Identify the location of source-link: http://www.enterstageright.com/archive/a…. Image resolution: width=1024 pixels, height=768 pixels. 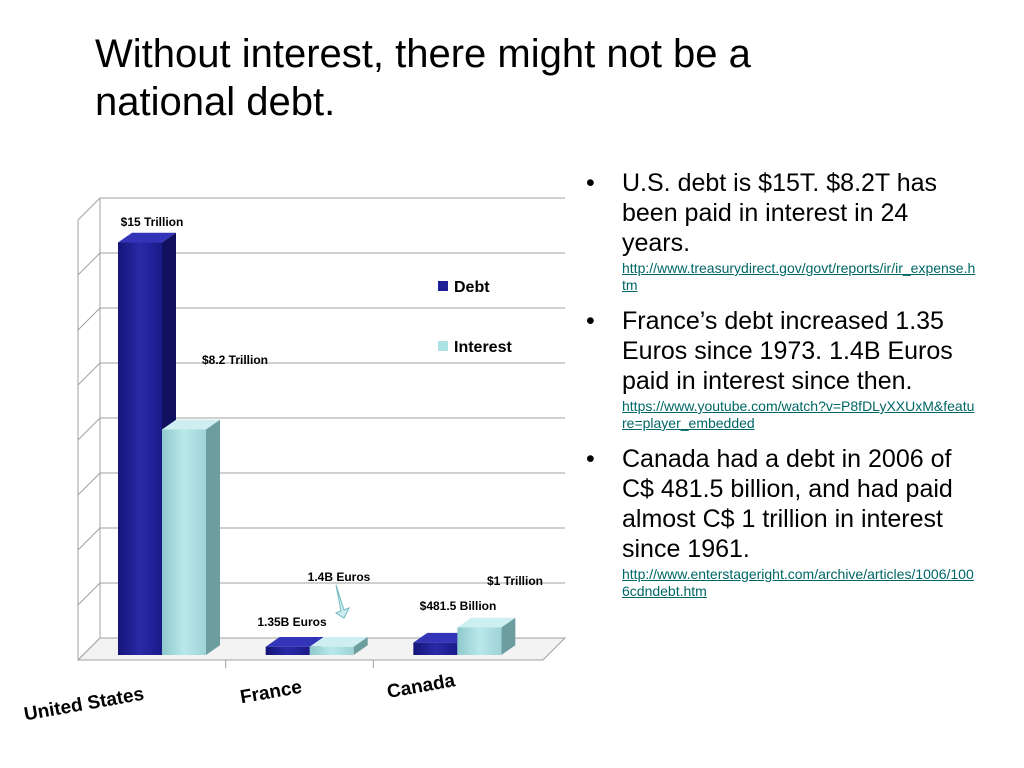
(798, 582).